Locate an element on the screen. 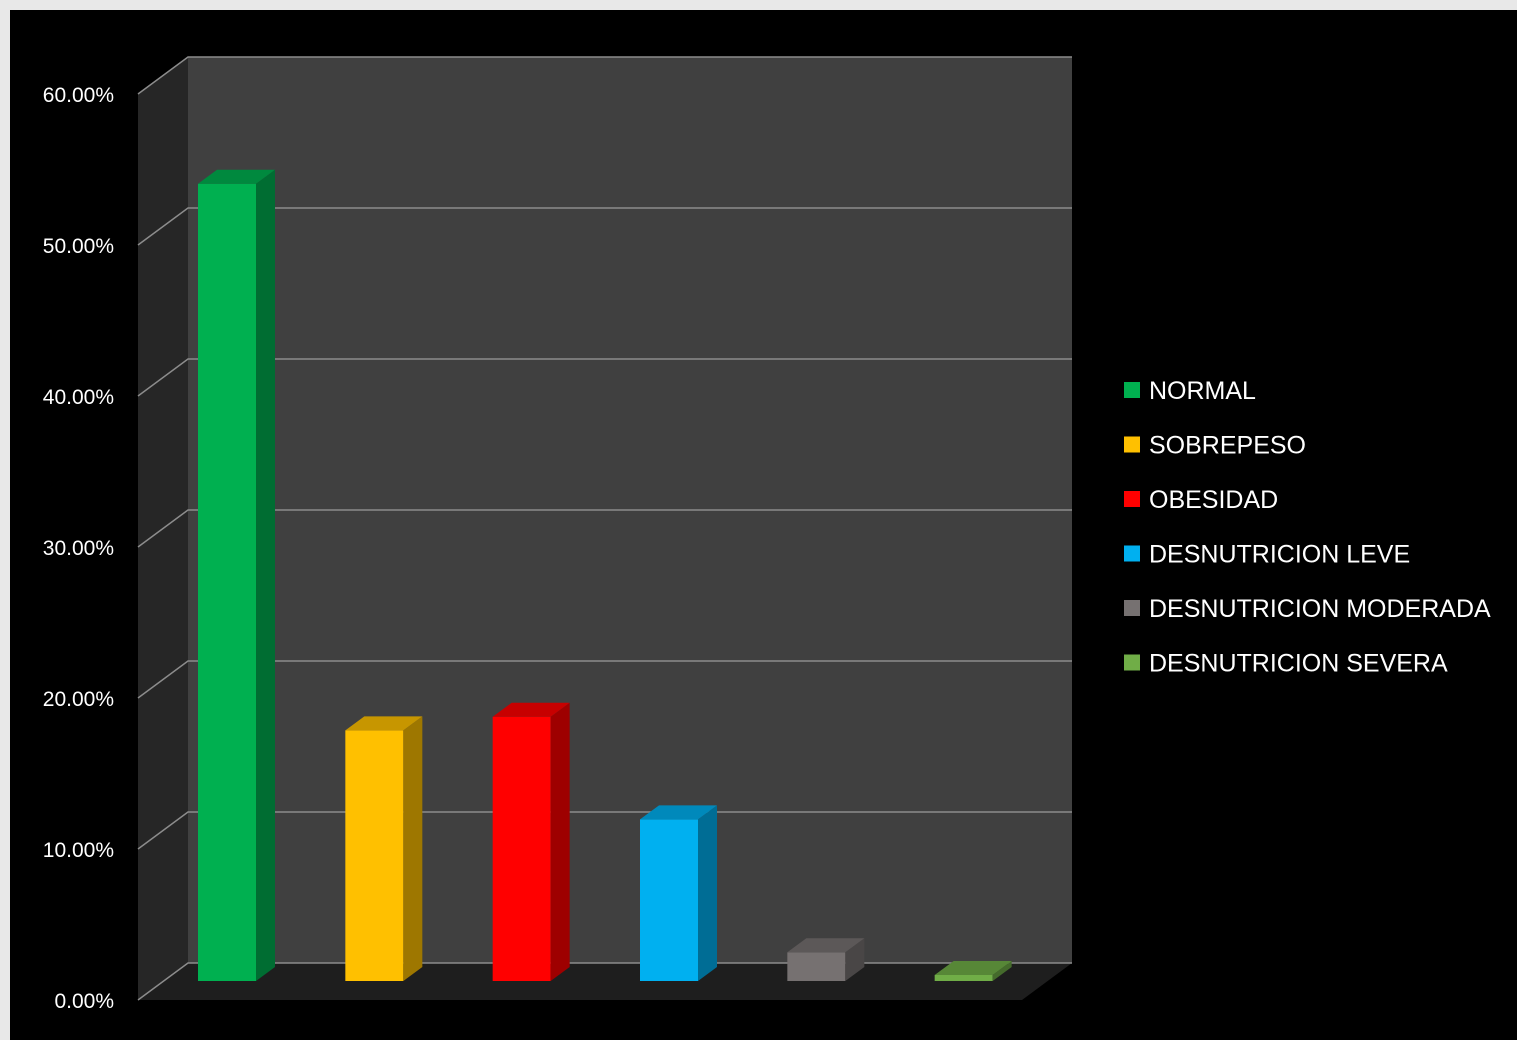 Image resolution: width=1517 pixels, height=1040 pixels. legend-item: OBESIDAD is located at coordinates (1201, 500).